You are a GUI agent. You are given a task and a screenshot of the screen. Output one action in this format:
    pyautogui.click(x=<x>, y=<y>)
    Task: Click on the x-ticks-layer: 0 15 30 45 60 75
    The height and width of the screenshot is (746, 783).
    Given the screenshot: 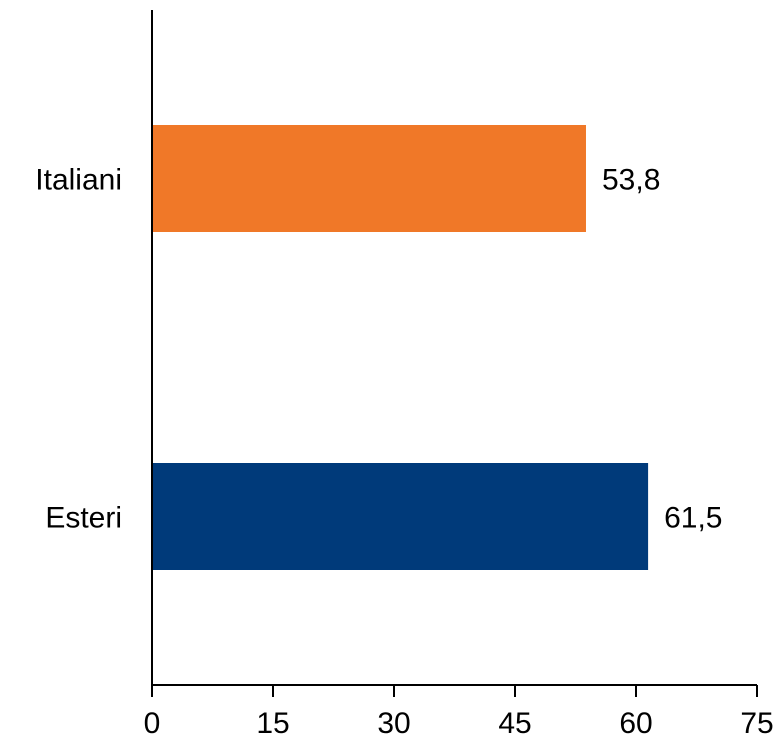 What is the action you would take?
    pyautogui.click(x=459, y=712)
    